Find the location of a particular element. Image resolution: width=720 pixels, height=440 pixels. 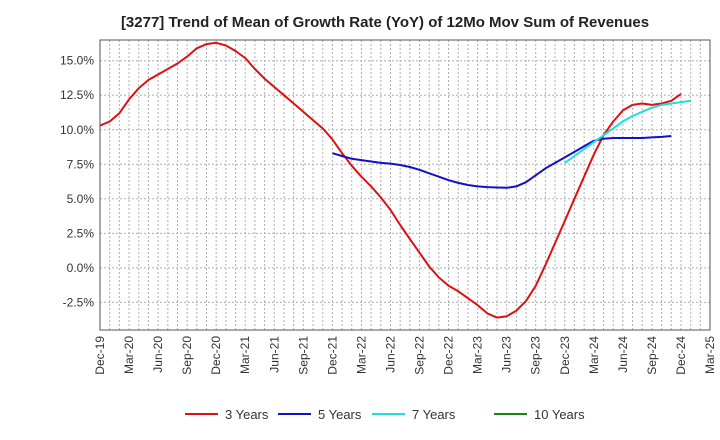

x-tick-label: Sep-20 is located at coordinates (187, 355).